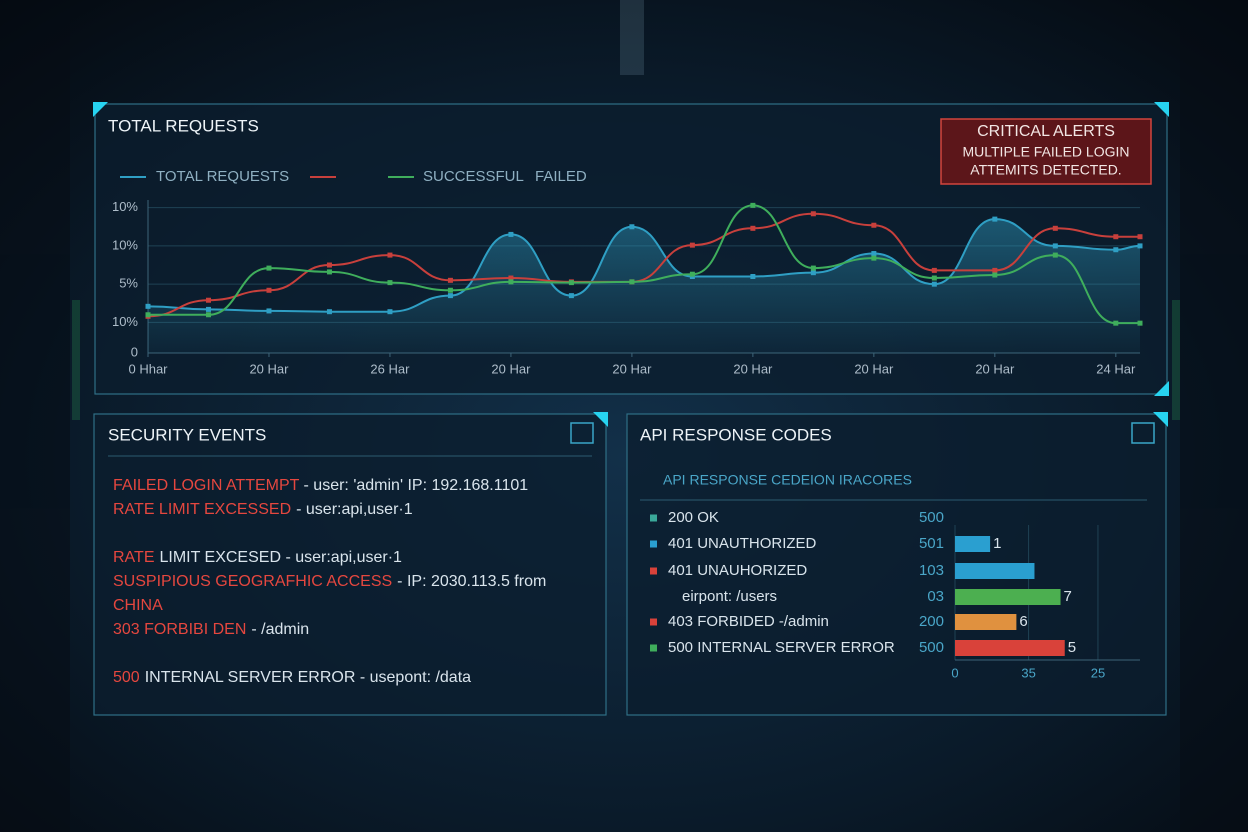 This screenshot has width=1248, height=832. Describe the element at coordinates (931, 621) in the screenshot. I see `code-label: 200` at that location.